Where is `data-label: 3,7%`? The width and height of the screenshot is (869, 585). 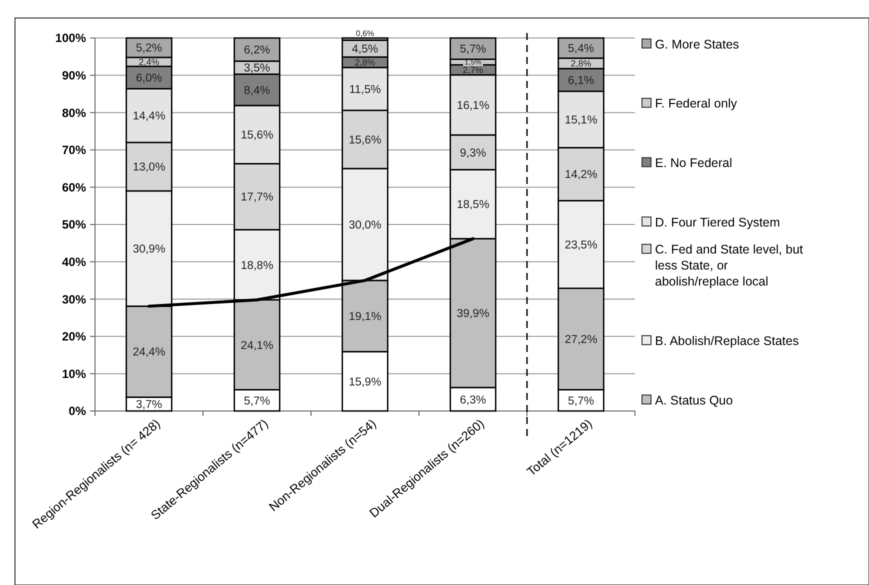 data-label: 3,7% is located at coordinates (149, 405).